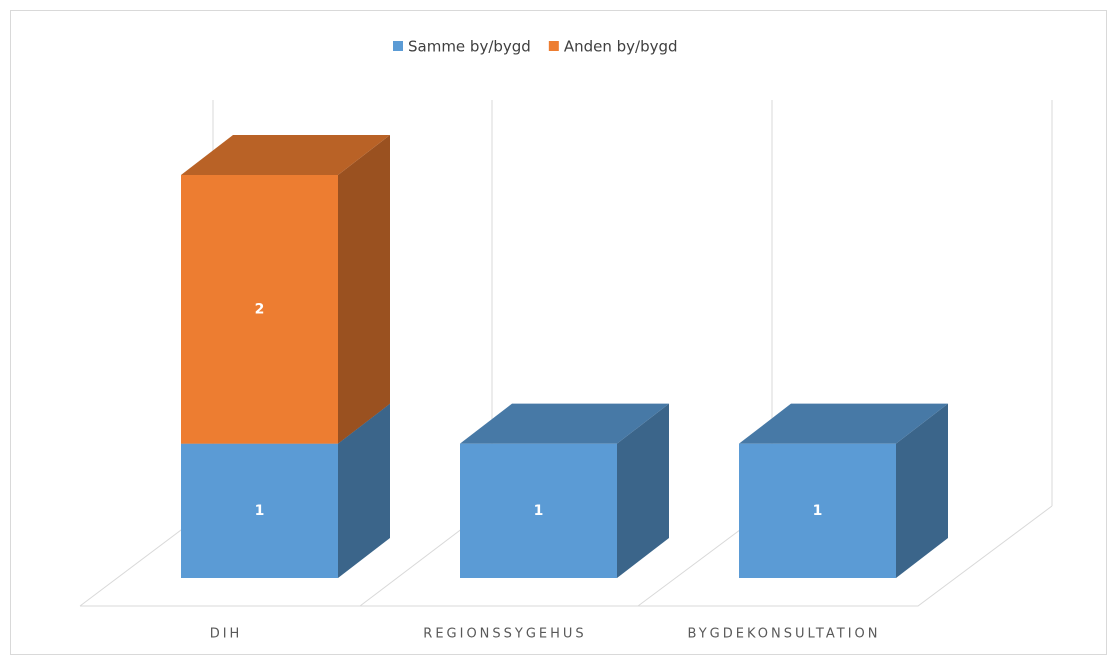 This screenshot has height=661, width=1117. I want to click on x-tick-label: BYGDEKONSULTATION, so click(784, 634).